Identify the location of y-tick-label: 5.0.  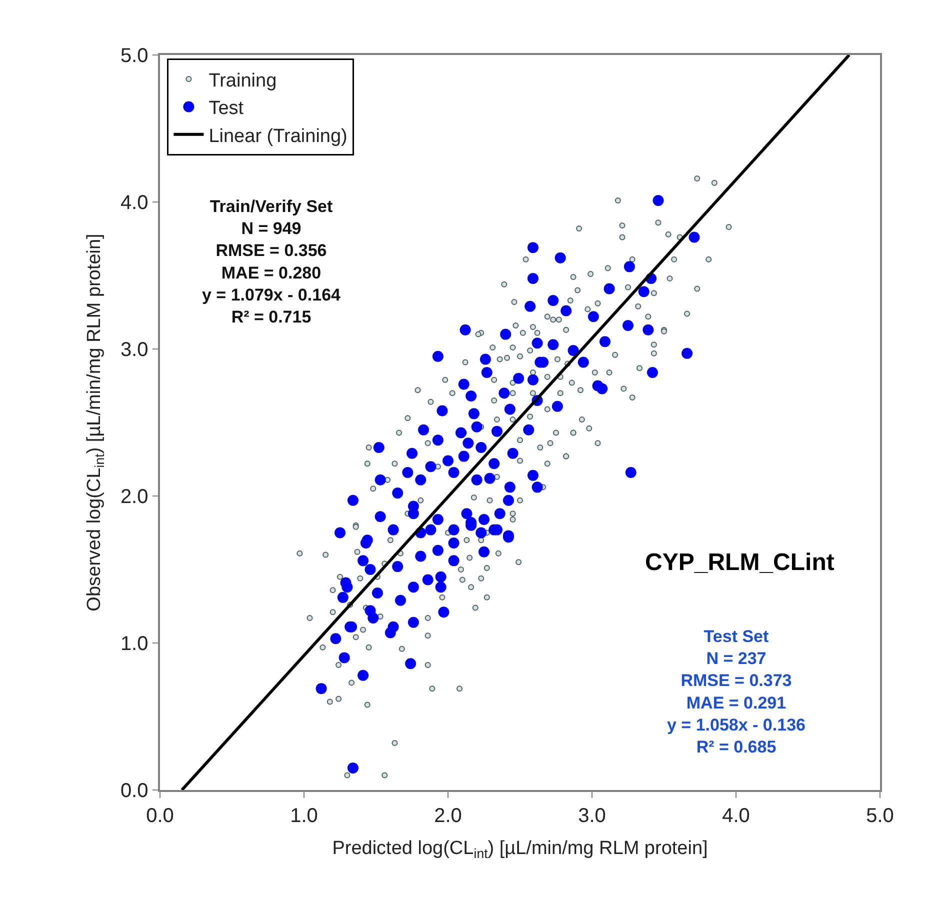
(134, 56).